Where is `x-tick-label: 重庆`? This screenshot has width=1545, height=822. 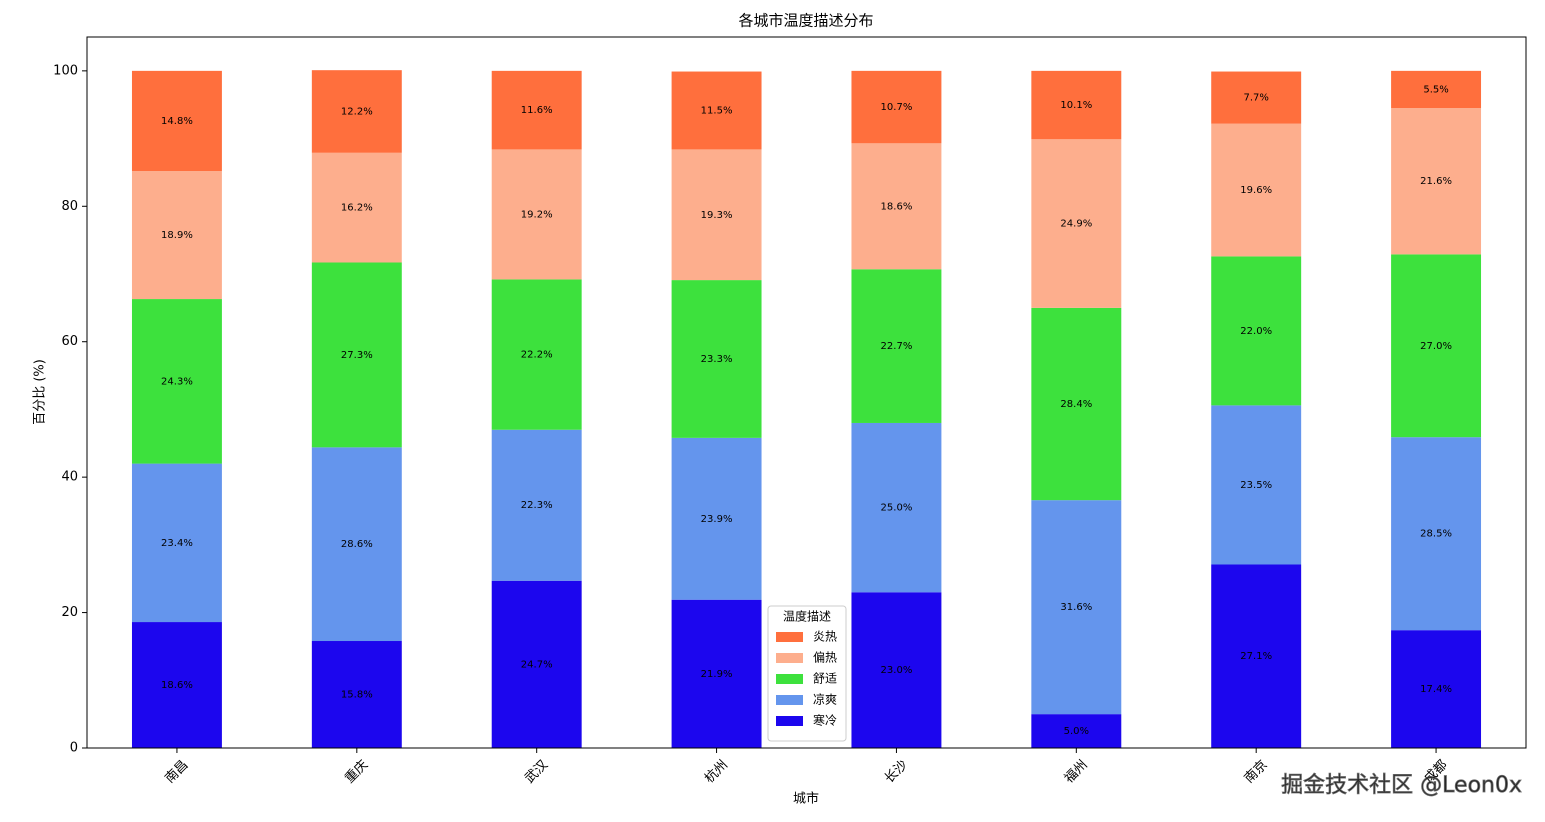
x-tick-label: 重庆 is located at coordinates (357, 772).